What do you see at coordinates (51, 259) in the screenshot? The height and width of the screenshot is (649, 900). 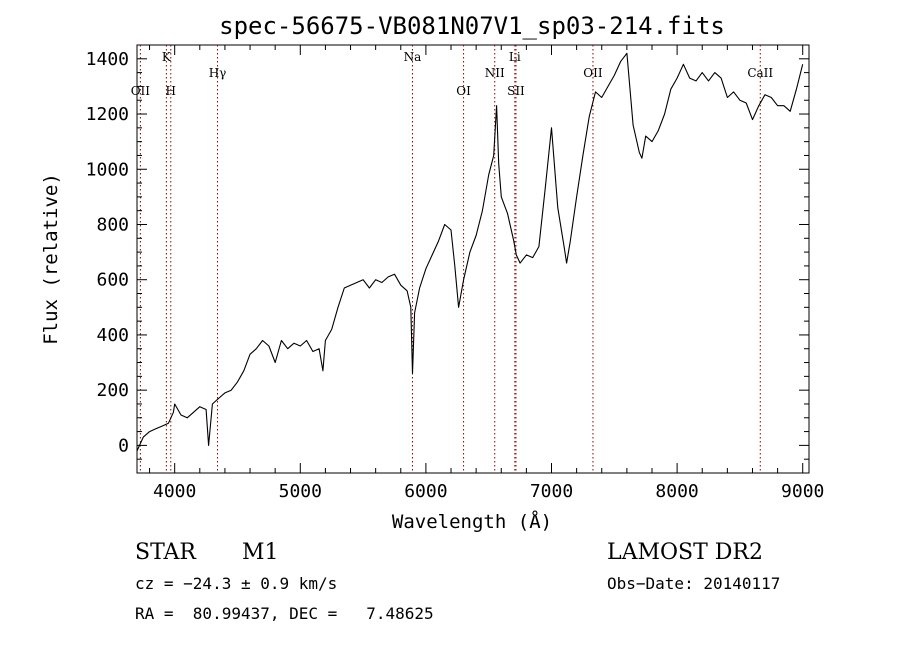 I see `y-axis-label: Flux (relative)` at bounding box center [51, 259].